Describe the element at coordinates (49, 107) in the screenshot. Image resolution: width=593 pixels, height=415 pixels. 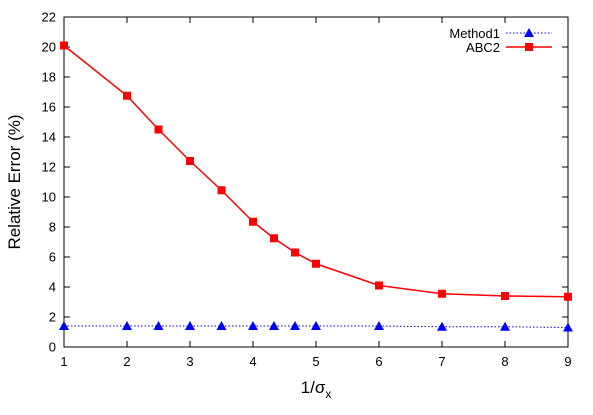
I see `y-tick-label: 16` at that location.